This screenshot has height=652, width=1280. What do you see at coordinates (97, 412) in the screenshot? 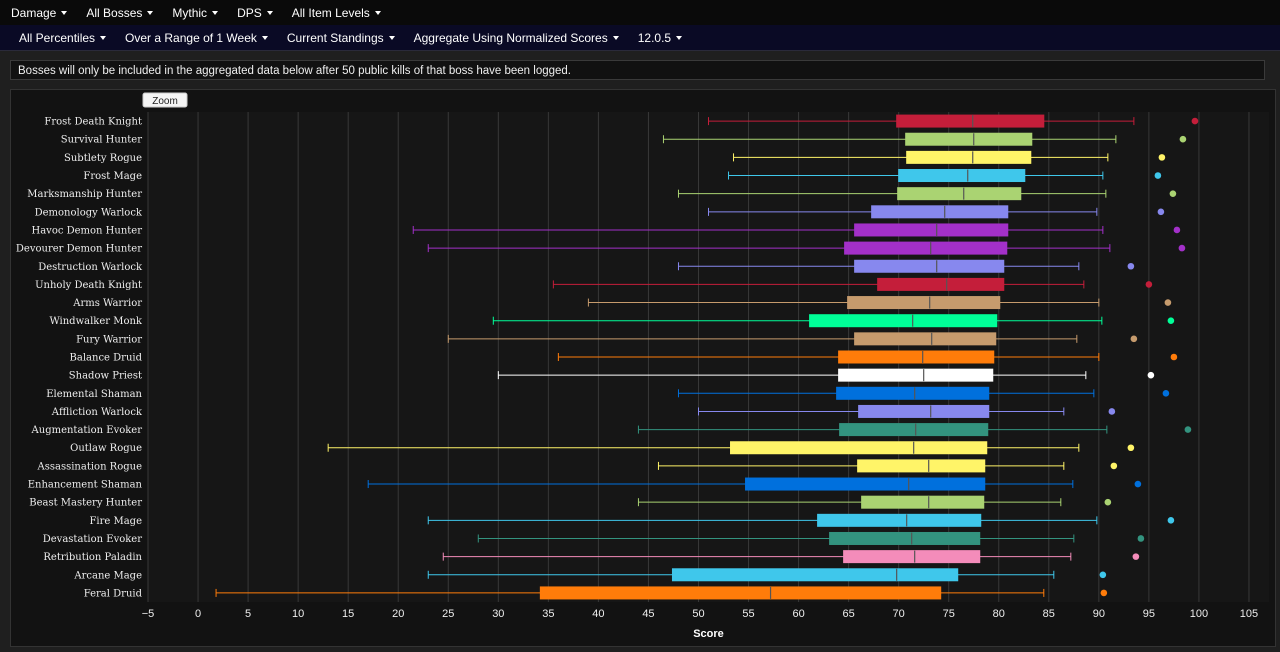
I see `spec-label: Affliction Warlock` at bounding box center [97, 412].